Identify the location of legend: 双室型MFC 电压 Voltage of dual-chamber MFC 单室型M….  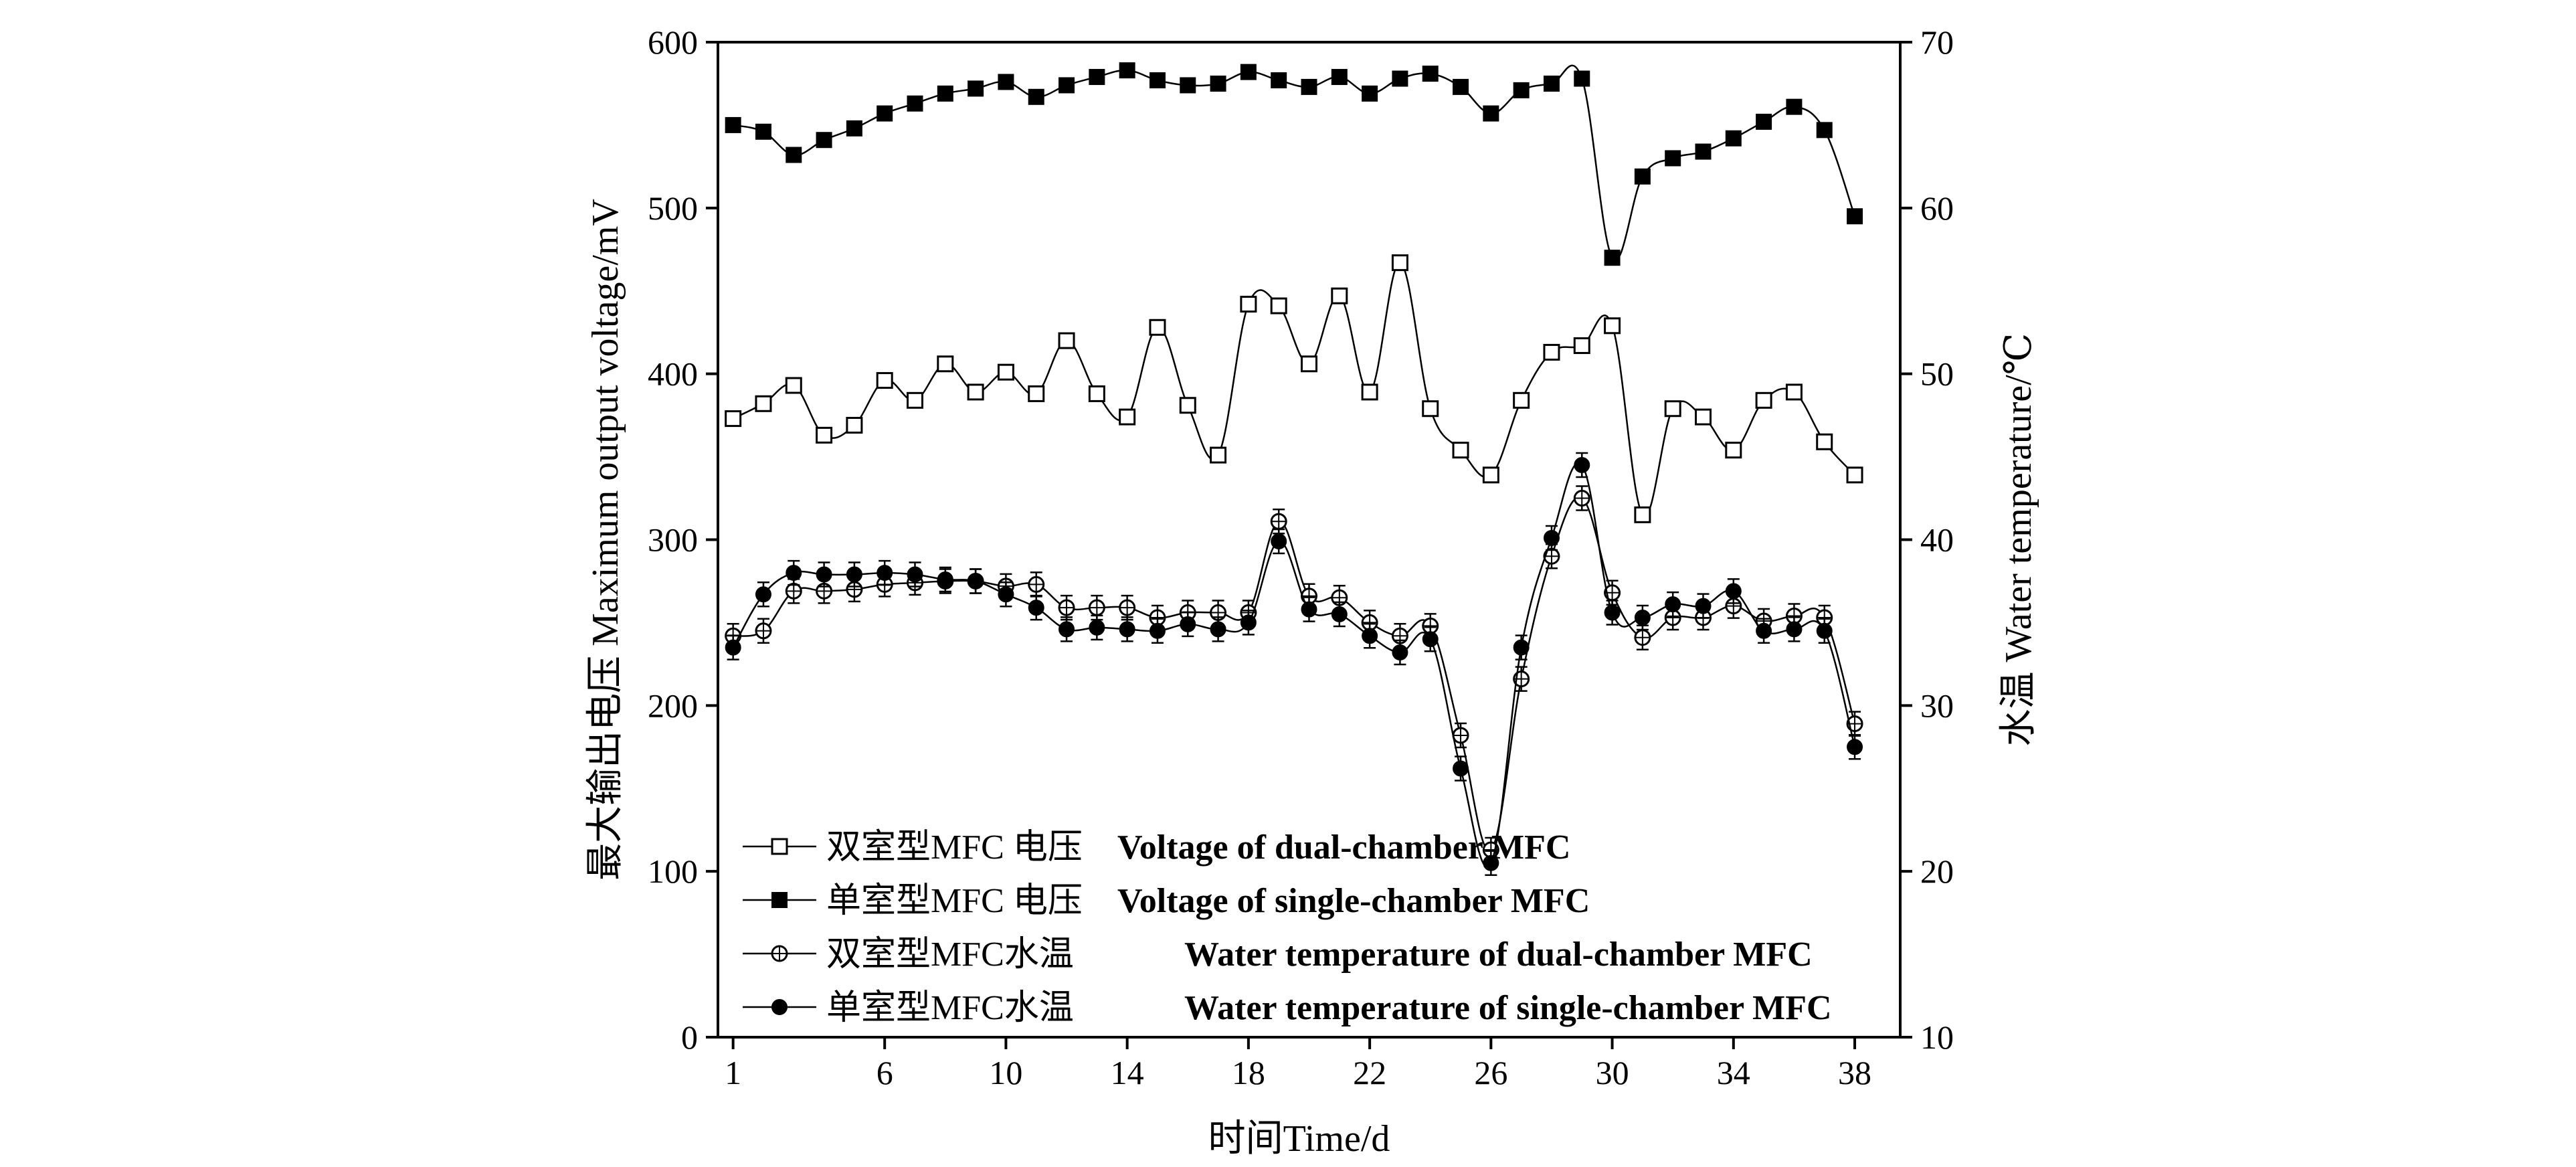
(1287, 927).